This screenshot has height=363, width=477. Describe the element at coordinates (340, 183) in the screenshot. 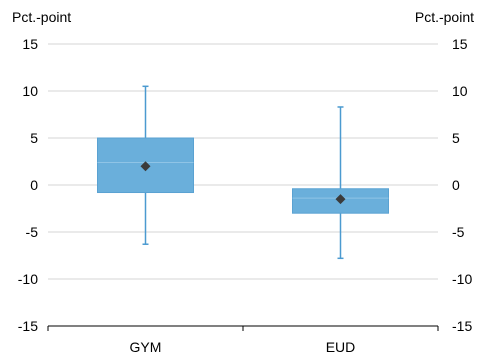

I see `box-eud` at that location.